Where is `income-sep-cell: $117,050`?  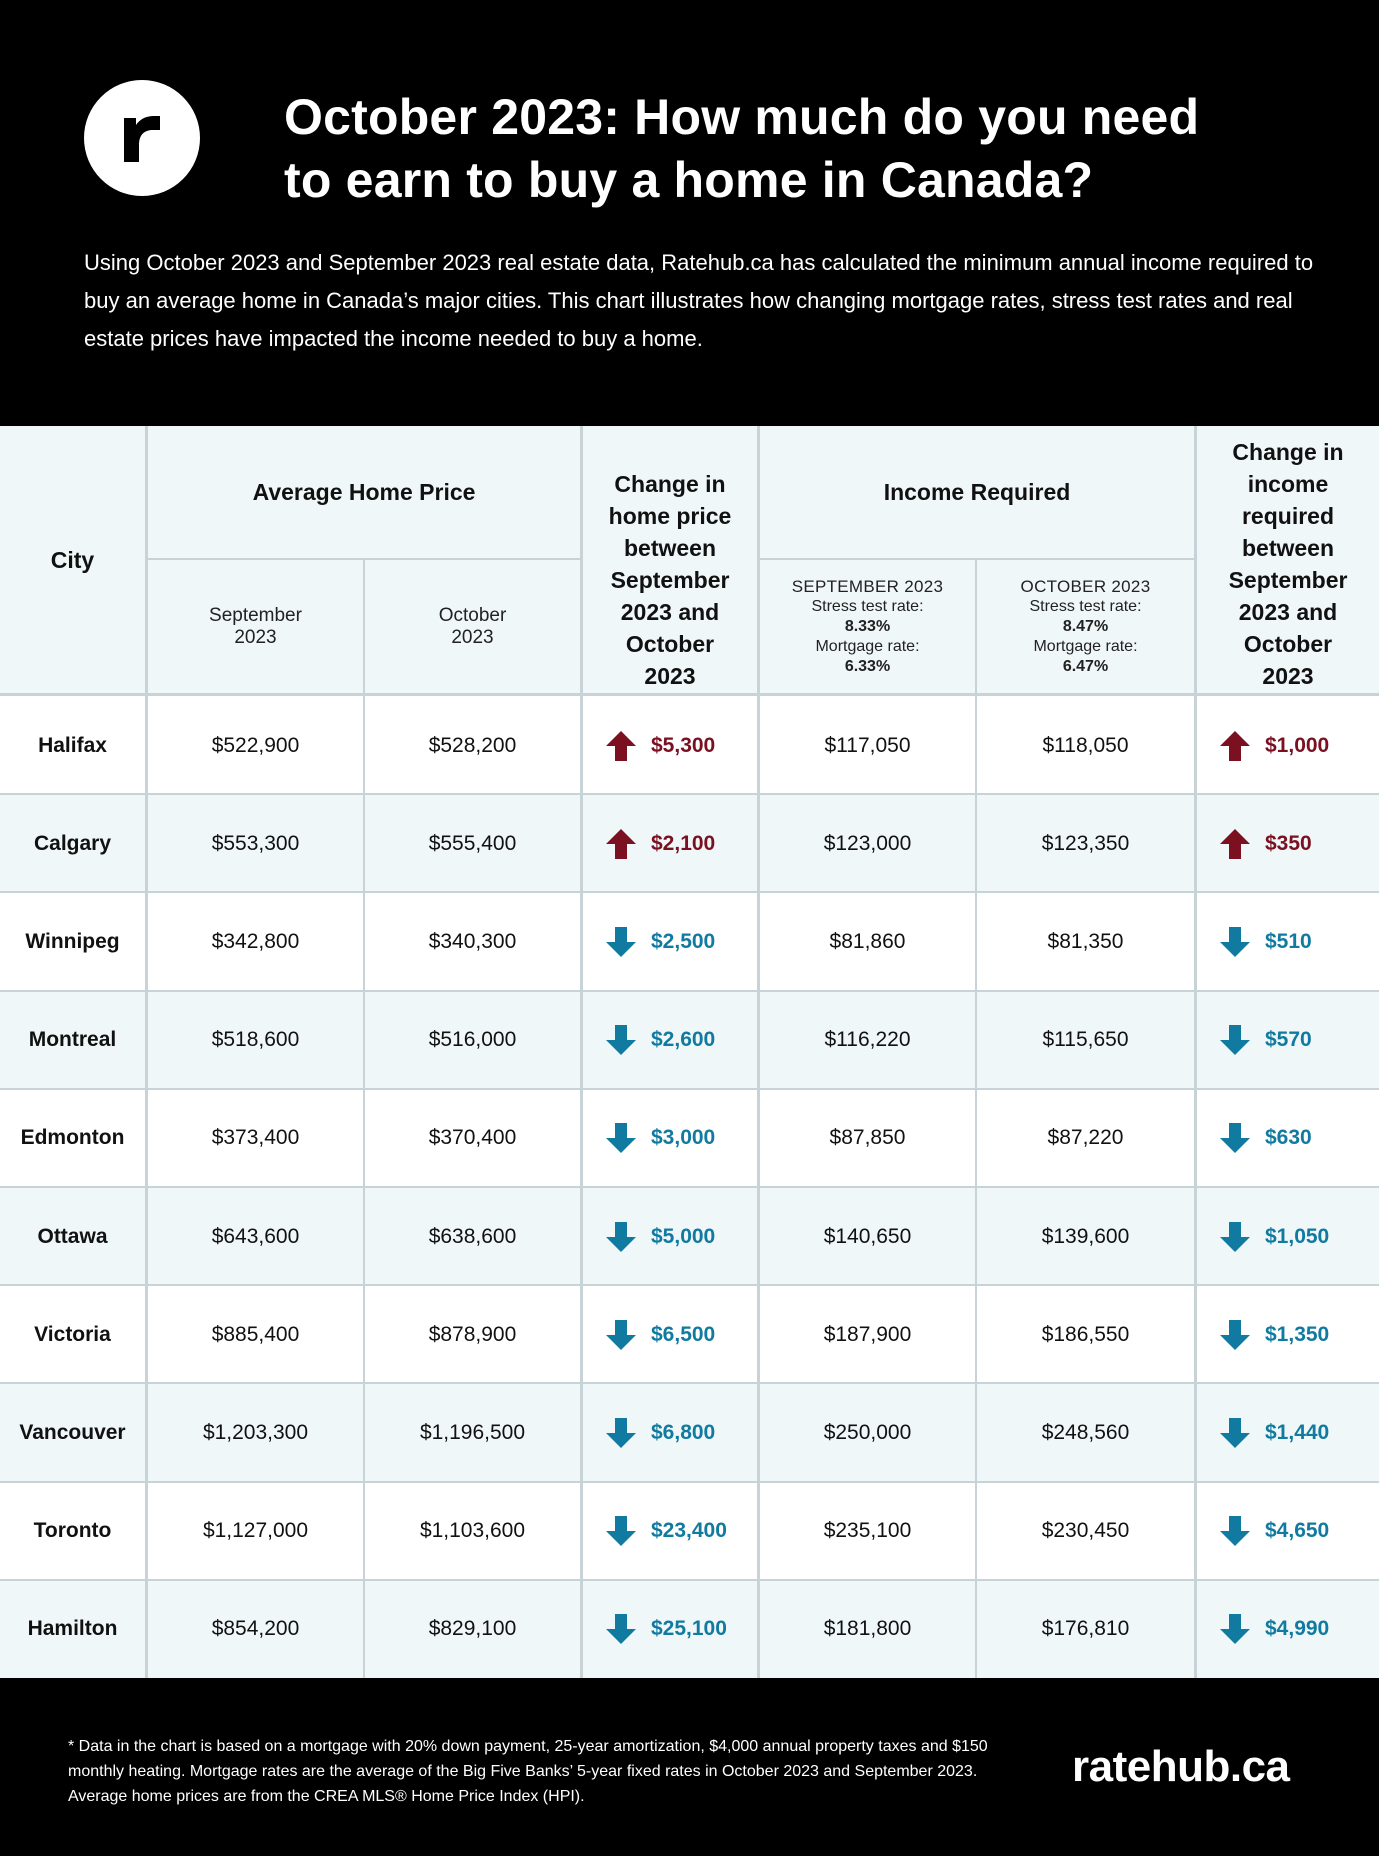
income-sep-cell: $117,050 is located at coordinates (867, 745).